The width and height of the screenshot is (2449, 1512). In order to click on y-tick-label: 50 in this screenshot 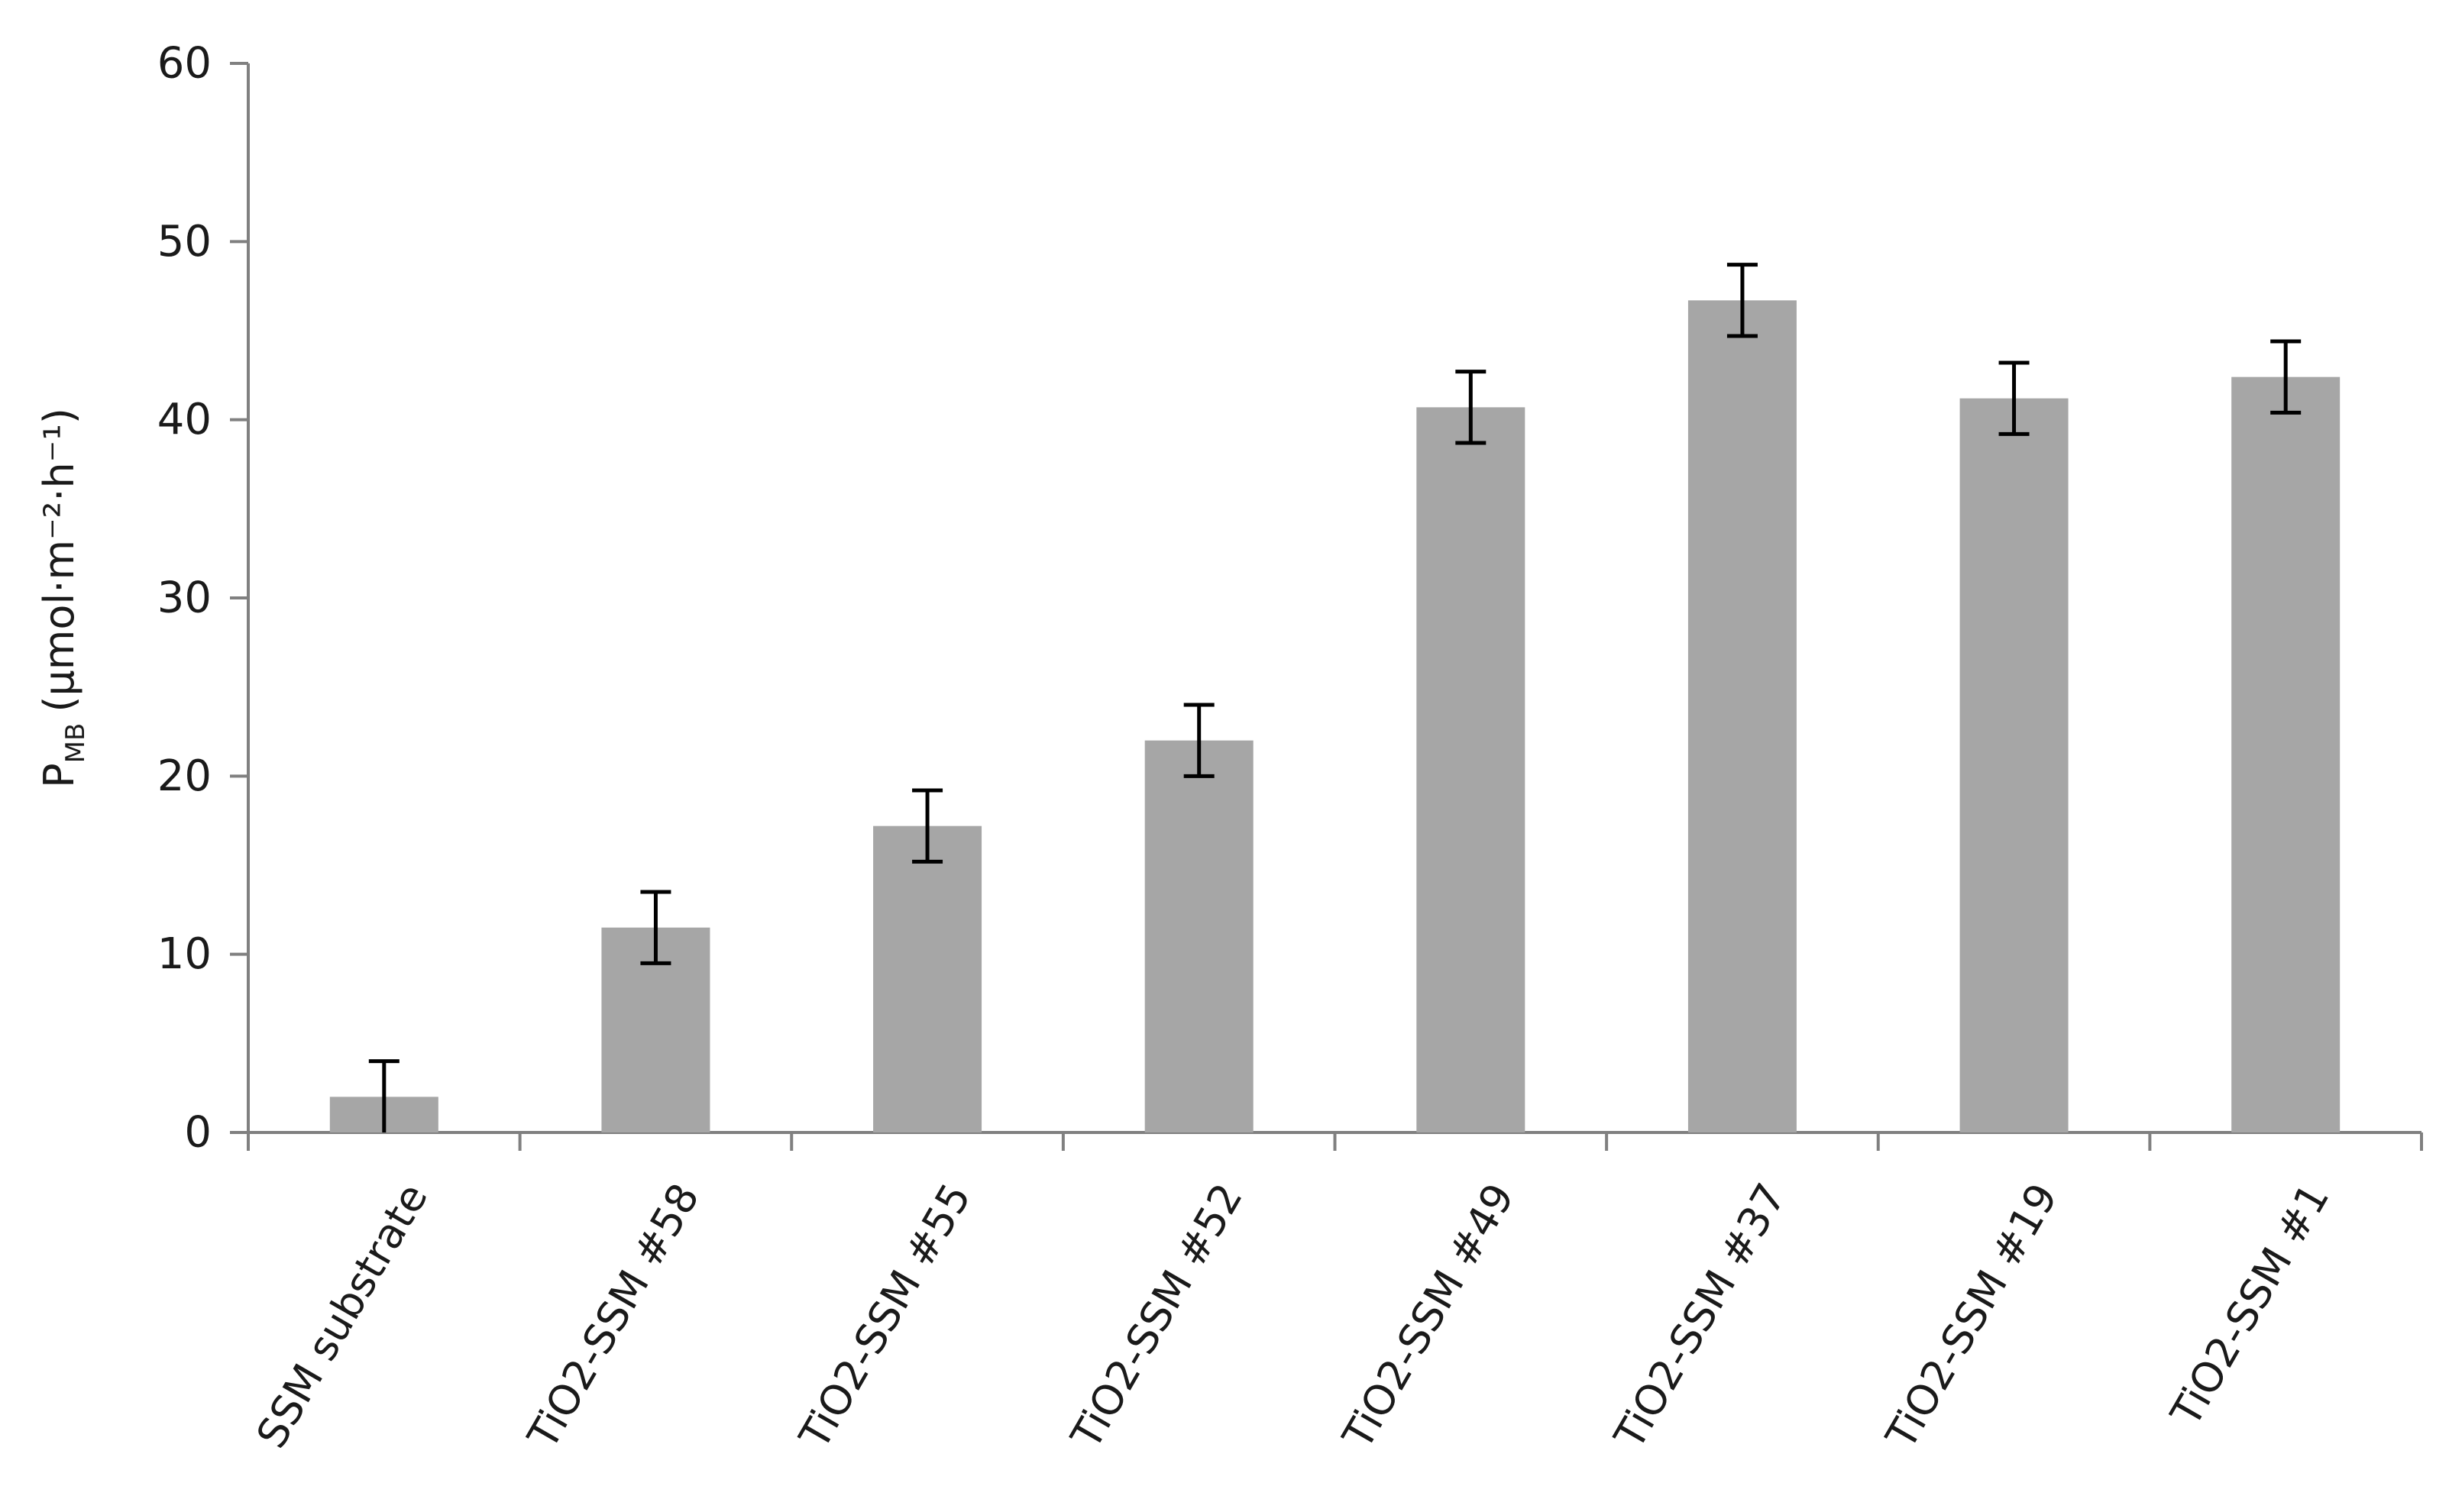, I will do `click(185, 242)`.